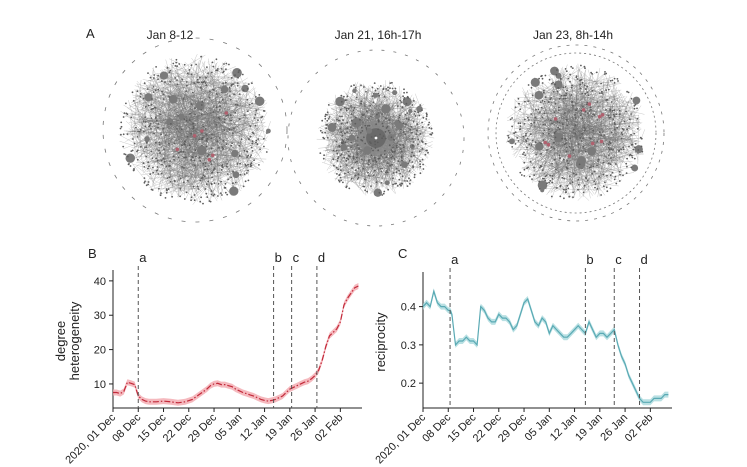 The width and height of the screenshot is (747, 467). Describe the element at coordinates (229, 428) in the screenshot. I see `x-tick-label: 05 Jan` at that location.